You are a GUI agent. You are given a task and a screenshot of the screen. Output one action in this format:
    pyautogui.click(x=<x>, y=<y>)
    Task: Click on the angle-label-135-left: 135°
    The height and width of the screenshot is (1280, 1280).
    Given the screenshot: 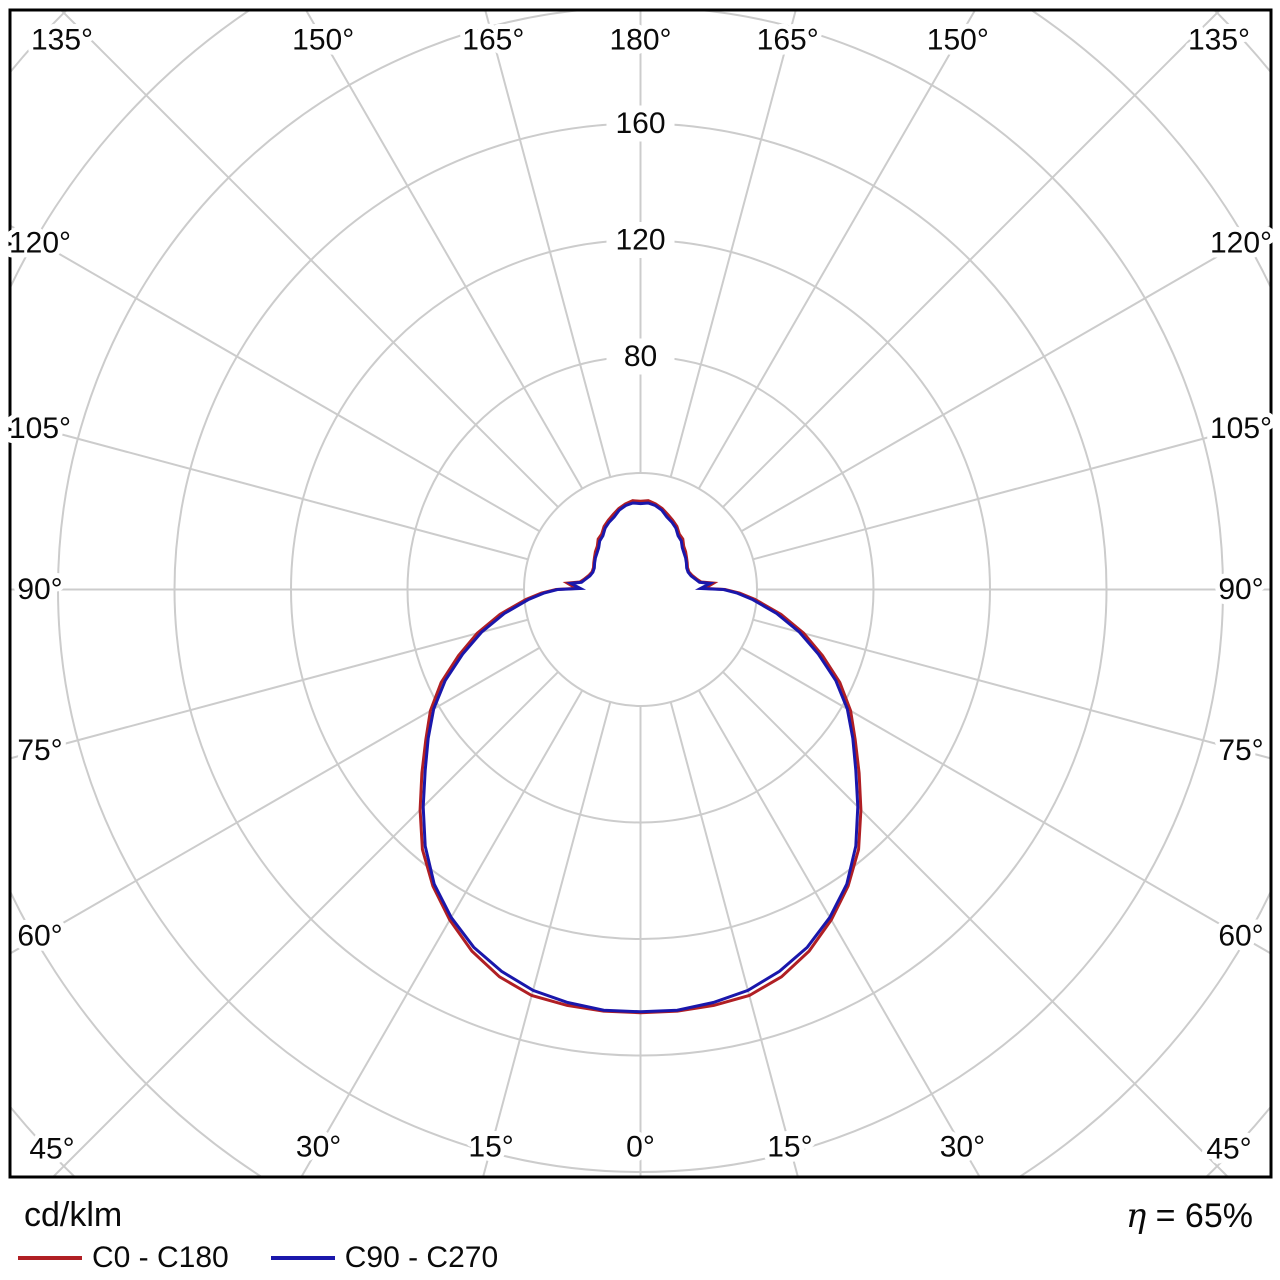 What is the action you would take?
    pyautogui.click(x=62, y=40)
    